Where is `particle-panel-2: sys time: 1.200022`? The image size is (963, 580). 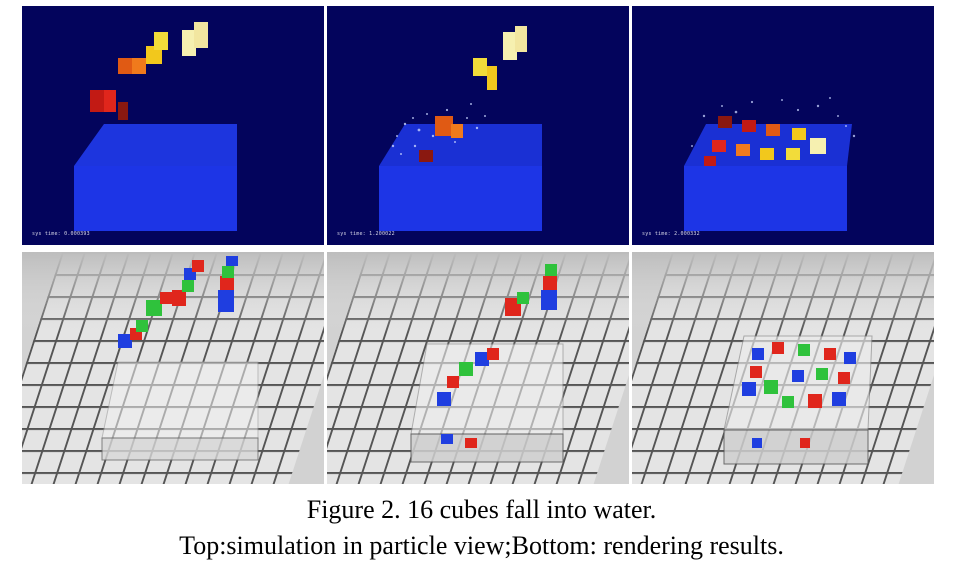 particle-panel-2: sys time: 1.200022 is located at coordinates (478, 125).